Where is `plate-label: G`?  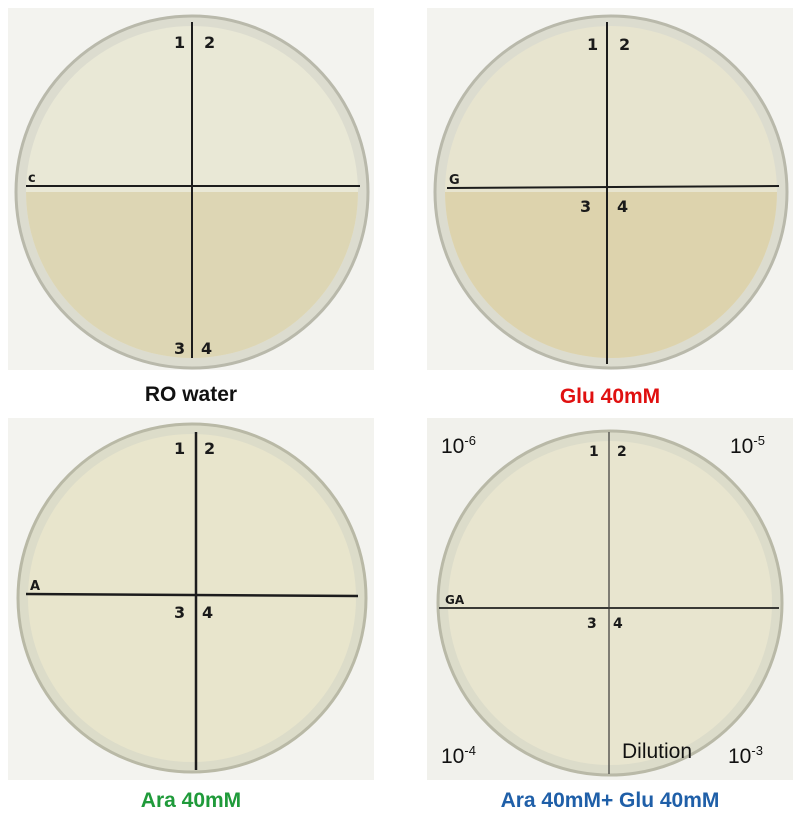 plate-label: G is located at coordinates (454, 180).